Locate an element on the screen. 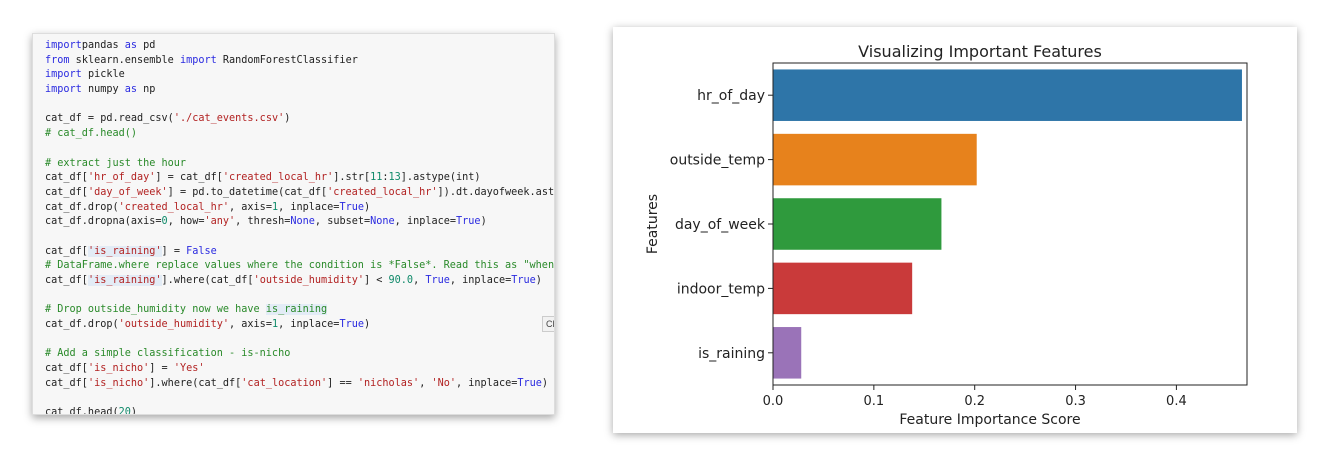 The width and height of the screenshot is (1326, 463). code-token: sklearn.ensemble is located at coordinates (124, 60).